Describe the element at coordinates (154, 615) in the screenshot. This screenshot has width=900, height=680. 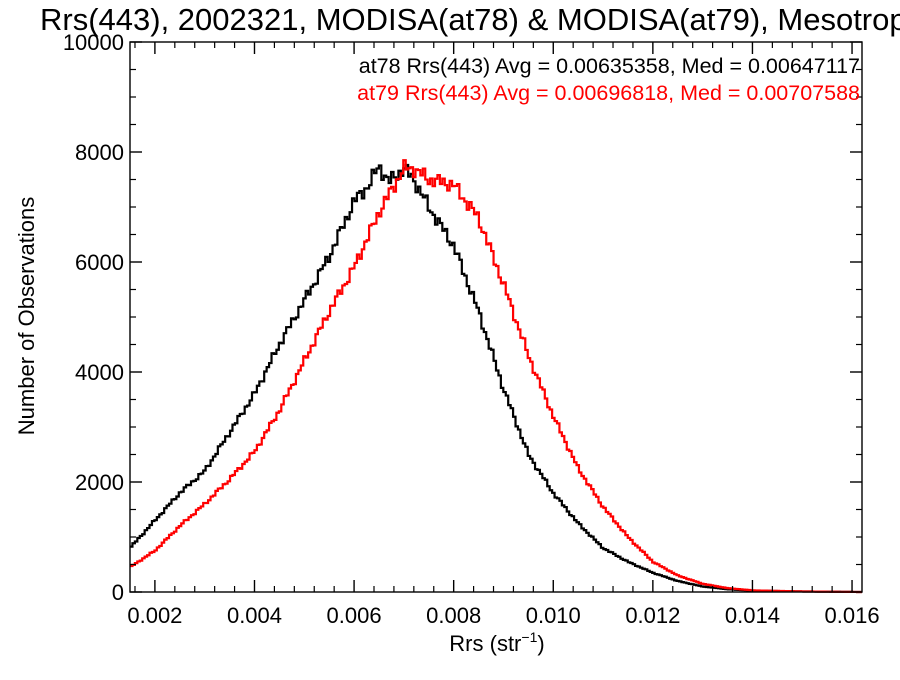
I see `x-tick-label: 0.002` at that location.